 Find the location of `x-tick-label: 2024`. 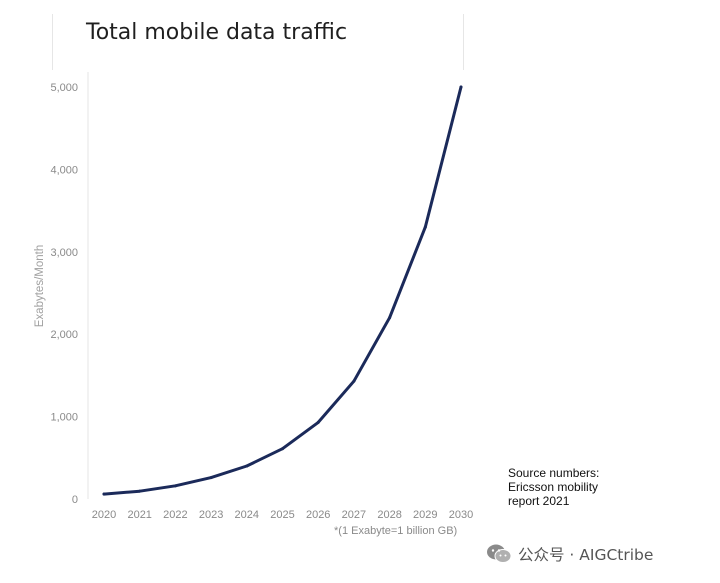

x-tick-label: 2024 is located at coordinates (247, 515).